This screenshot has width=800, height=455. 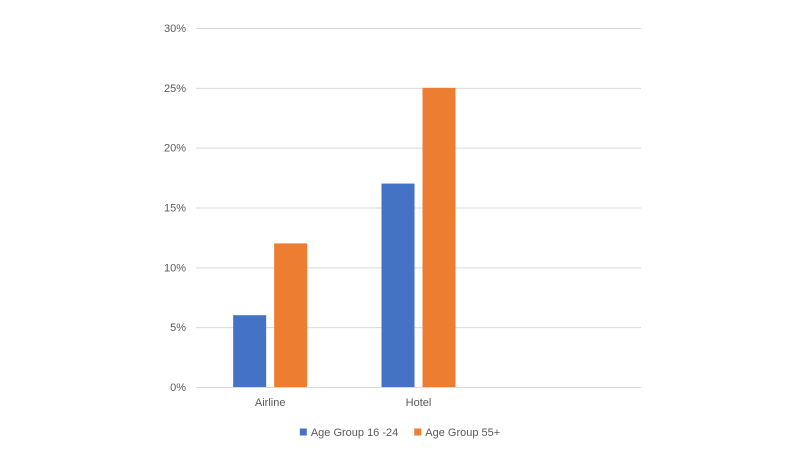 I want to click on y-tick-label: 15%, so click(x=175, y=209).